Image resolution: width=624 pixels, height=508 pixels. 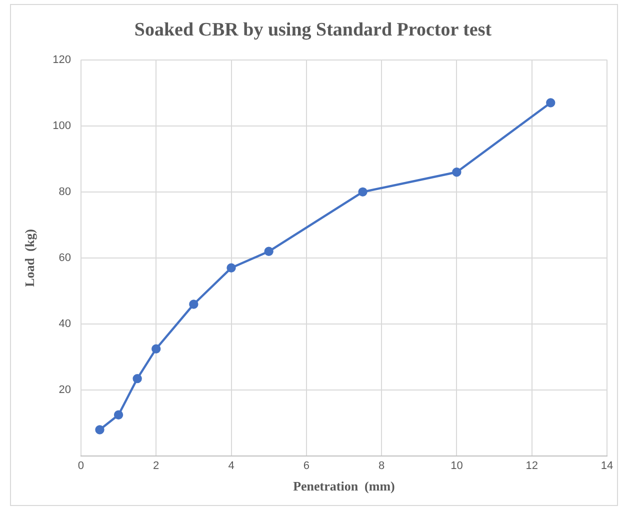 What do you see at coordinates (61, 126) in the screenshot?
I see `y-tick-label: 100` at bounding box center [61, 126].